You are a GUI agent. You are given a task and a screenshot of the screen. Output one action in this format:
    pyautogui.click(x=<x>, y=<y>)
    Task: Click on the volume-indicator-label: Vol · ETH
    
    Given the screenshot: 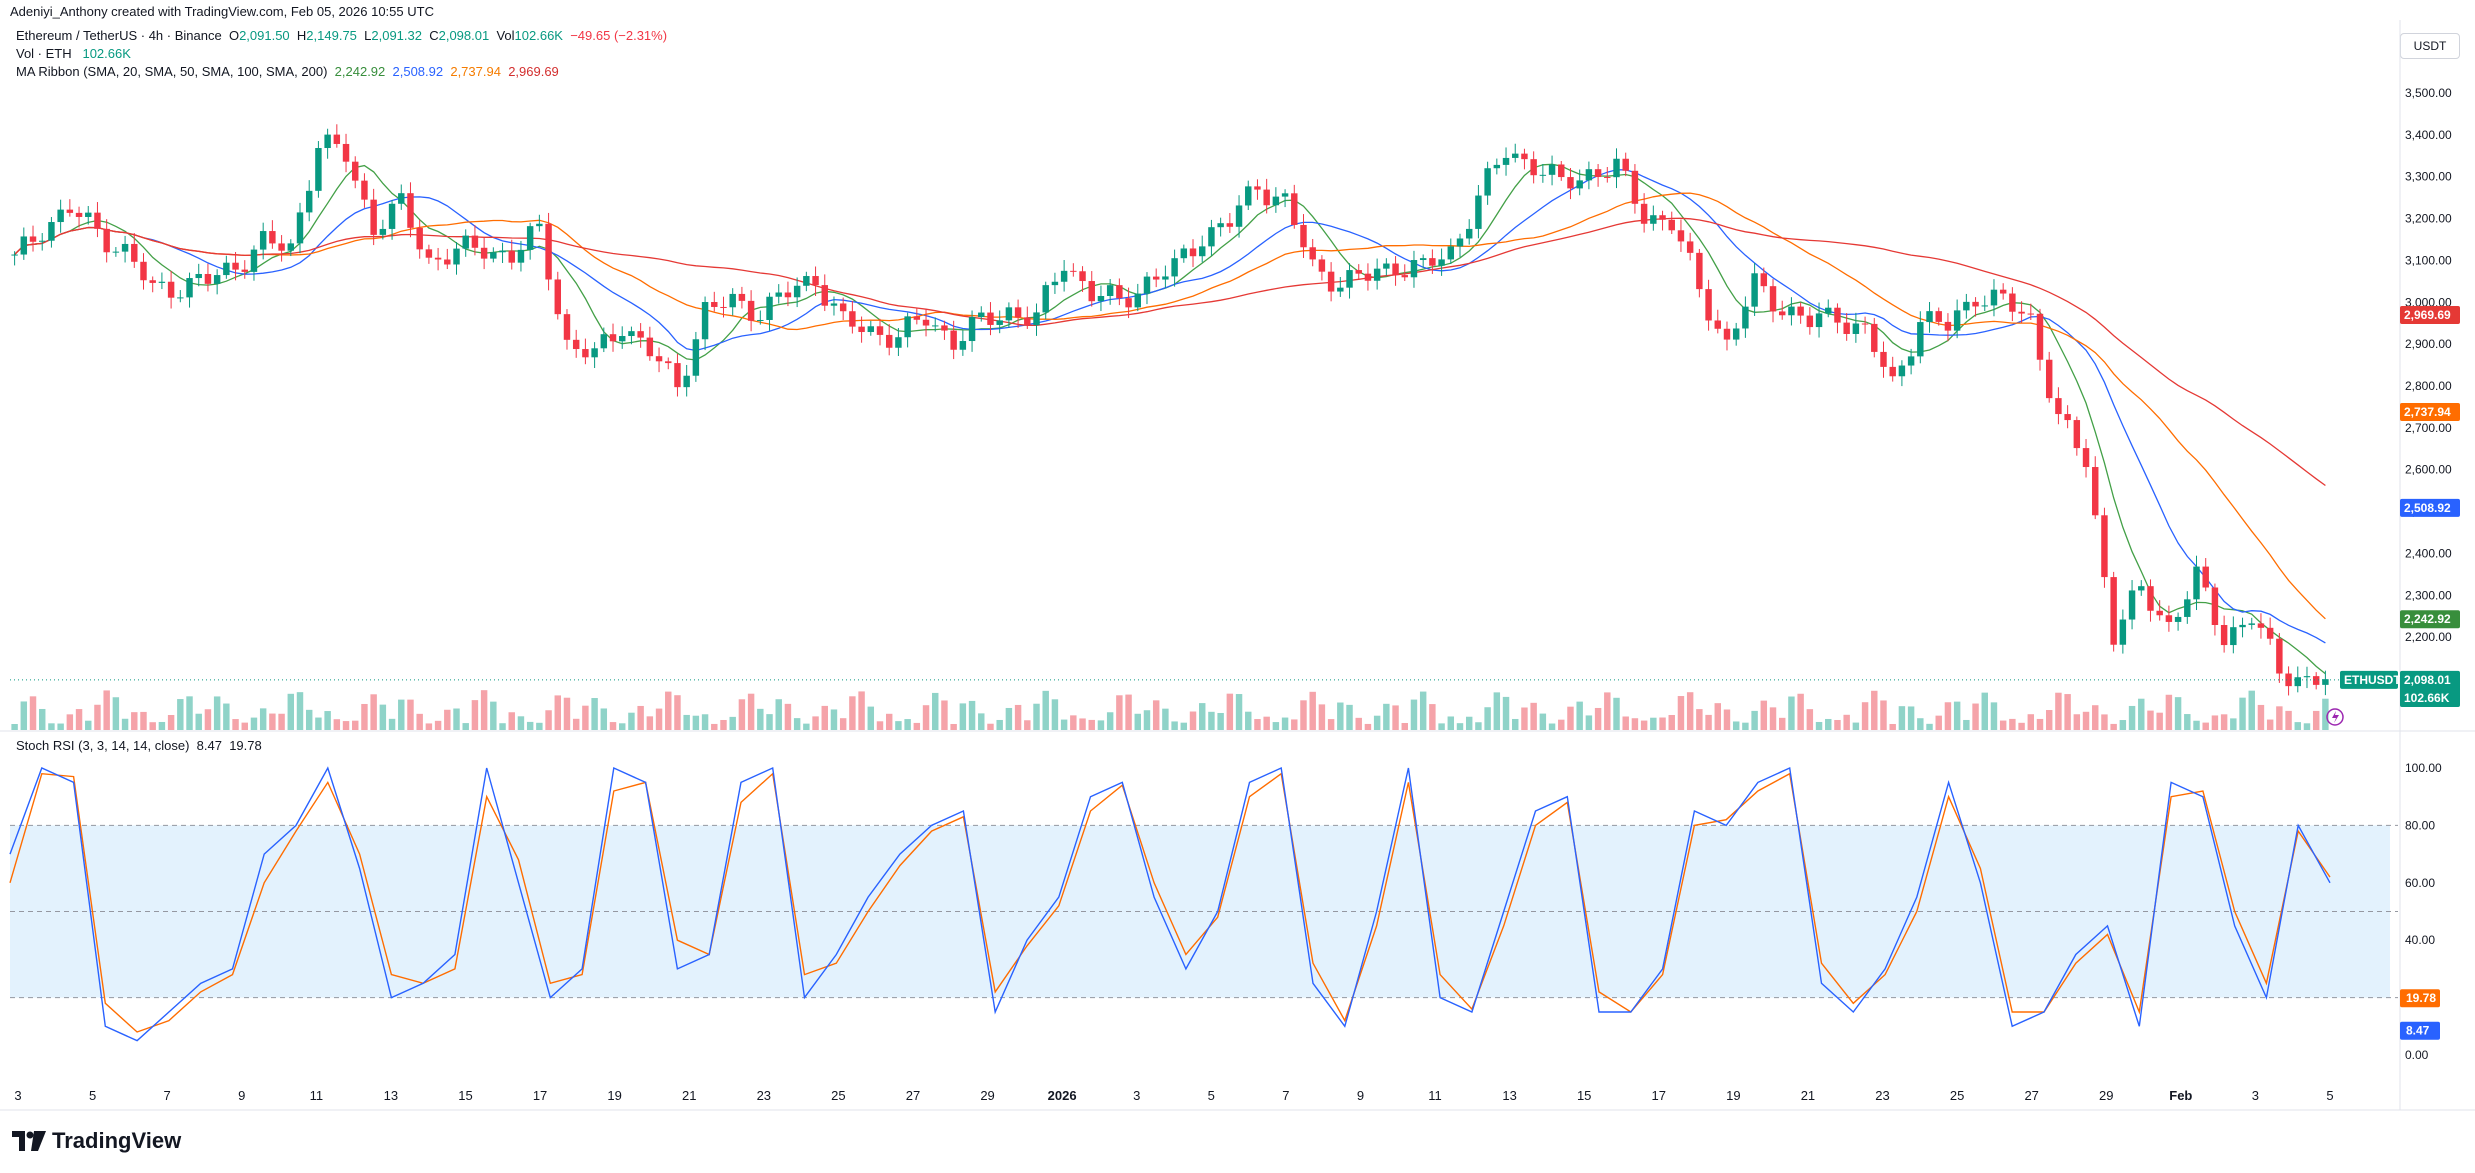 What is the action you would take?
    pyautogui.click(x=44, y=53)
    